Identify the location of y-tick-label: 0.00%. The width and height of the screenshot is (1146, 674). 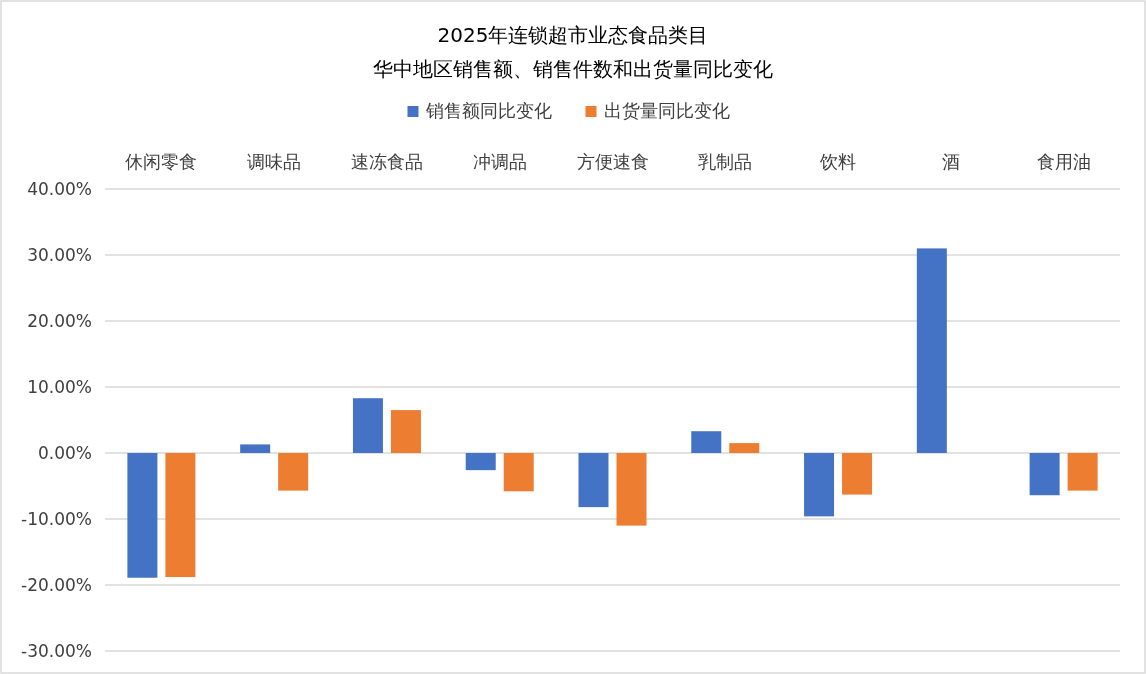
(64, 453).